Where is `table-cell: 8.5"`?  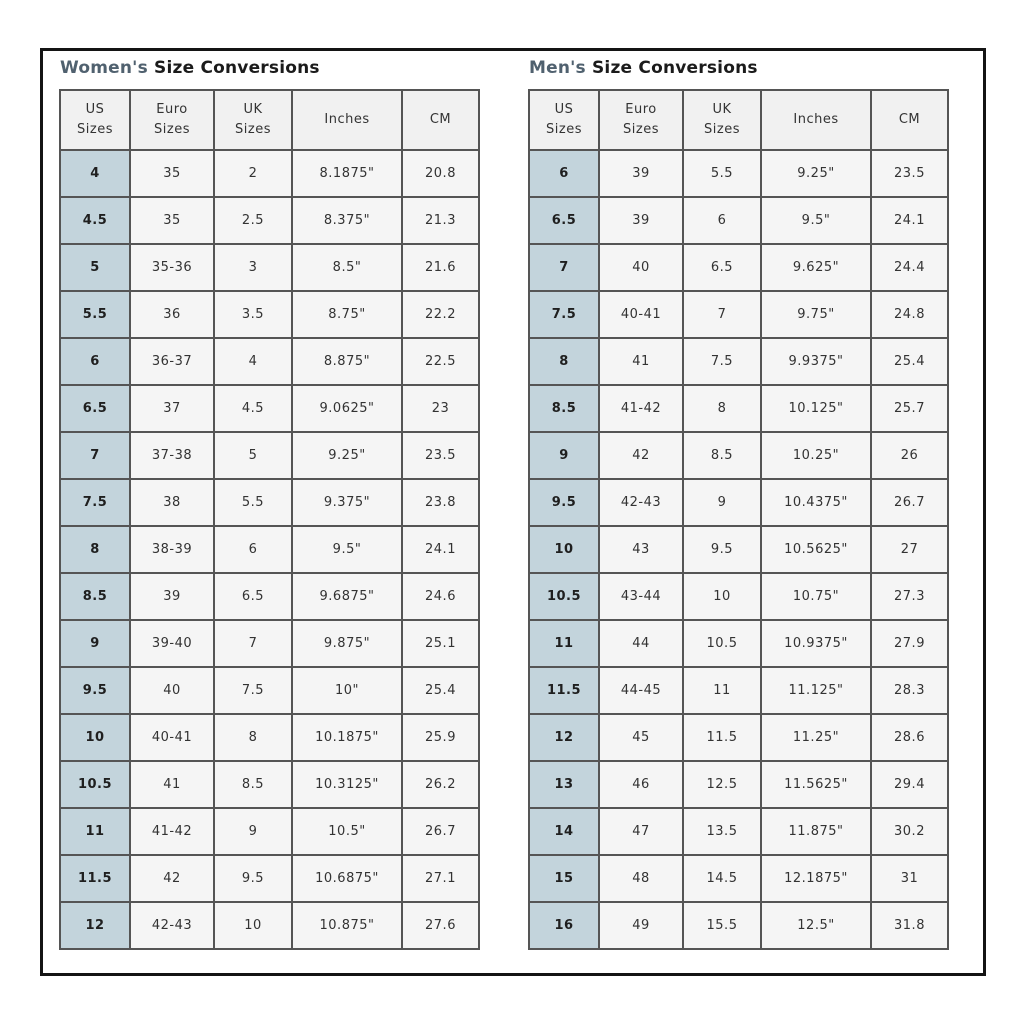 table-cell: 8.5" is located at coordinates (347, 267).